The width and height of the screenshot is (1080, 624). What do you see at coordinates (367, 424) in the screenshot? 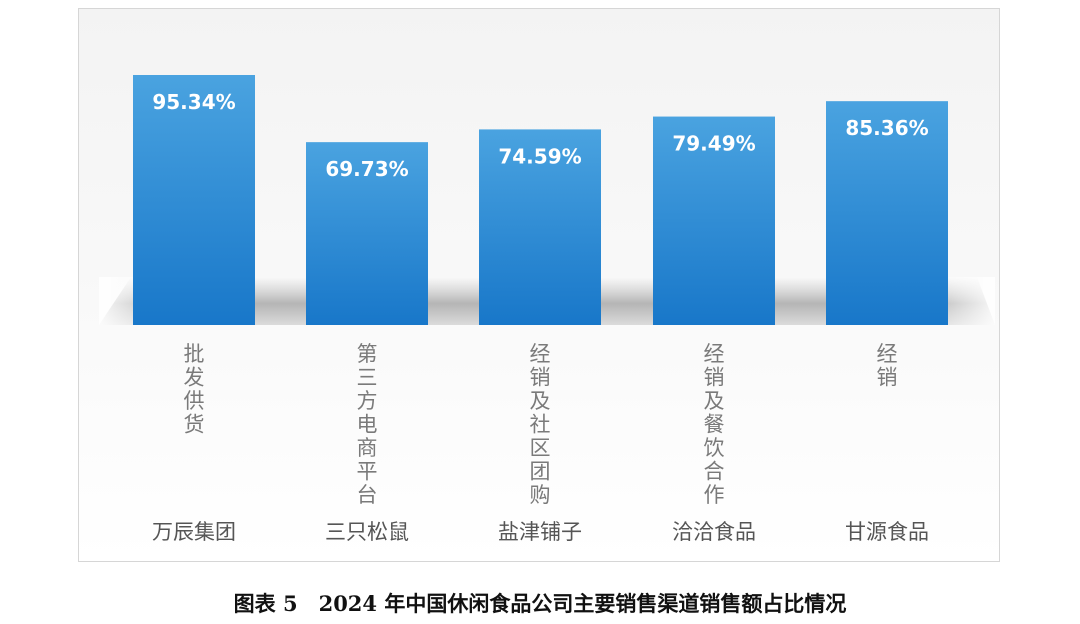
I see `channel-label-2: 第三方电商平台` at bounding box center [367, 424].